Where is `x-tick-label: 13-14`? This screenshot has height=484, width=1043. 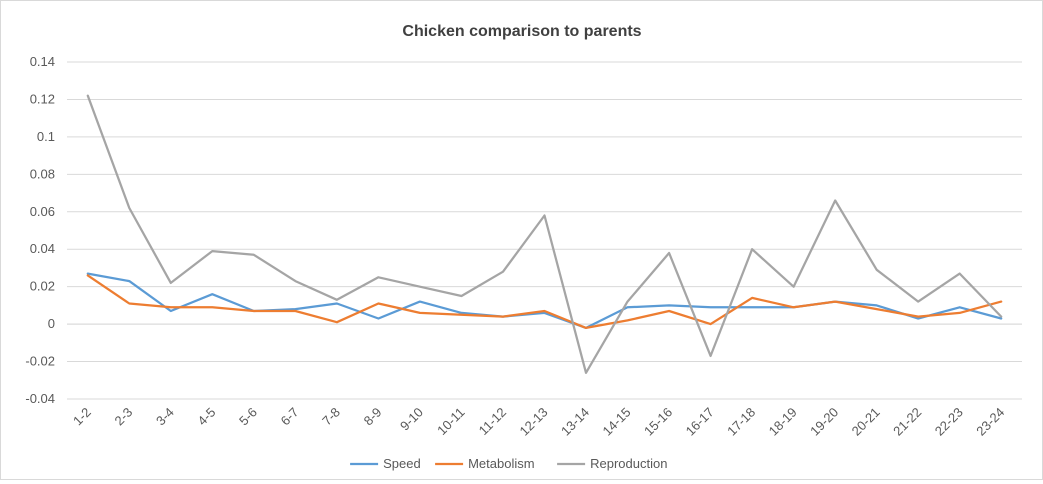 x-tick-label: 13-14 is located at coordinates (575, 422).